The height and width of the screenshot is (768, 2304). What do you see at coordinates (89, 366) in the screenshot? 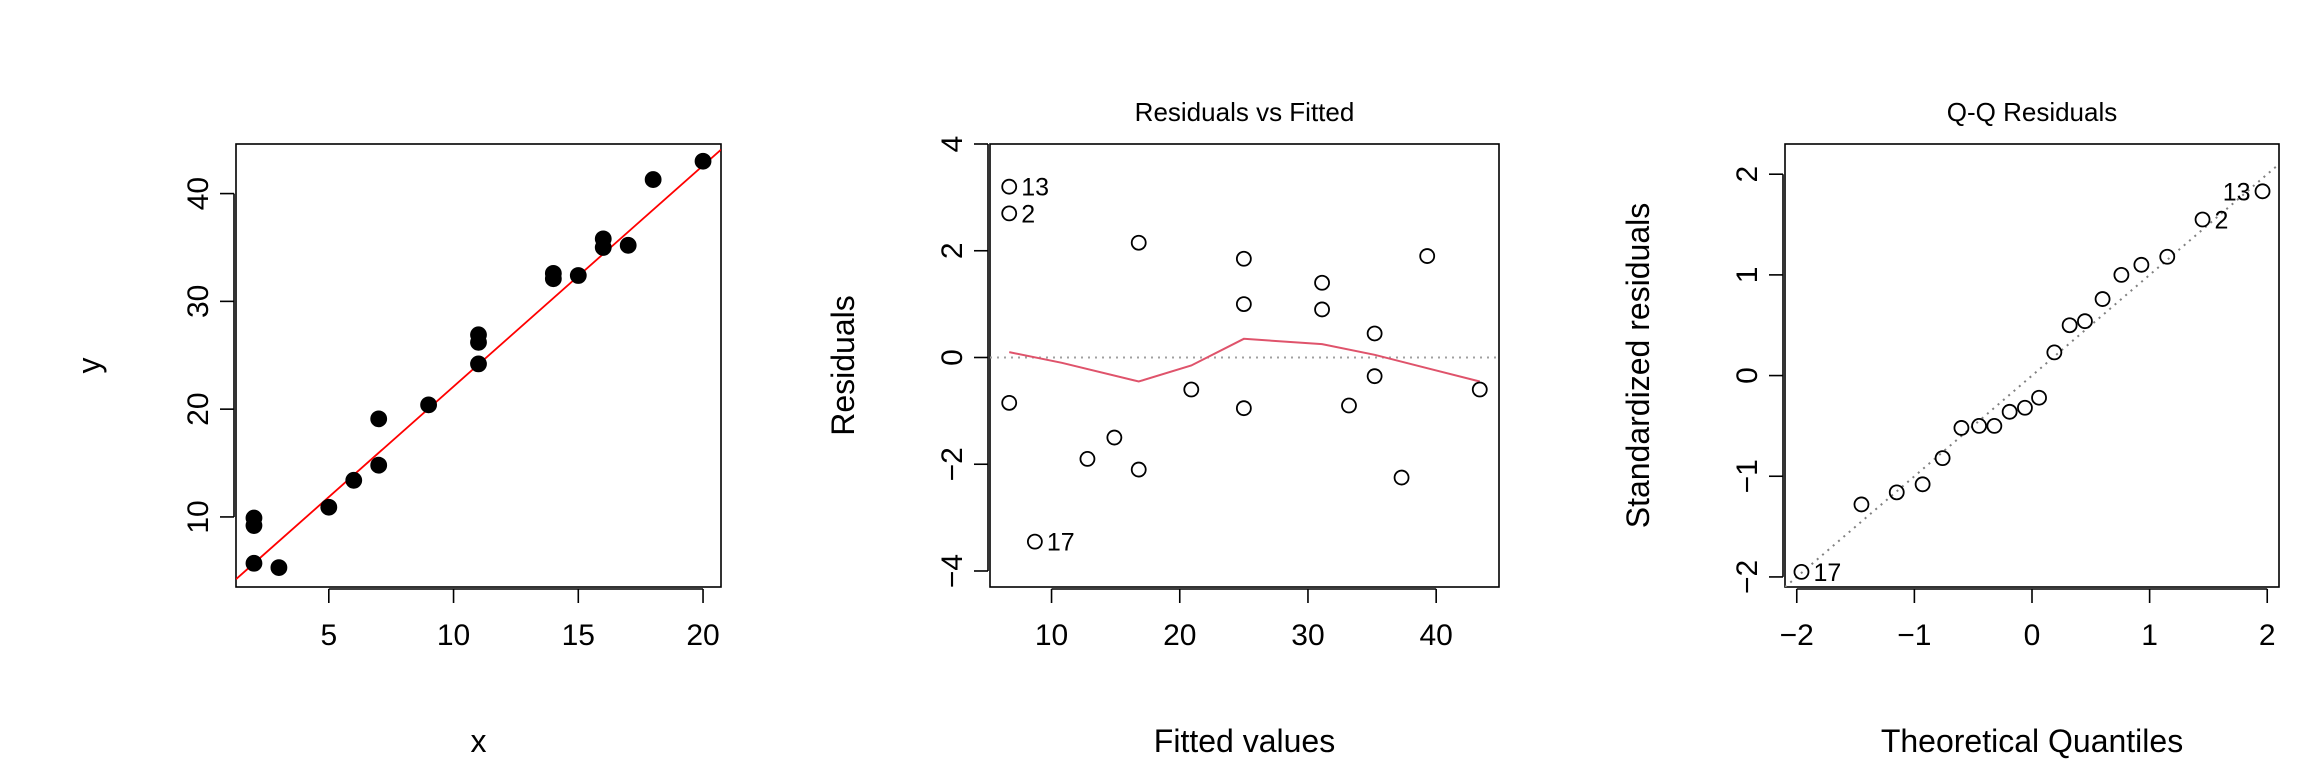
I see `y-axis-label: y` at bounding box center [89, 366].